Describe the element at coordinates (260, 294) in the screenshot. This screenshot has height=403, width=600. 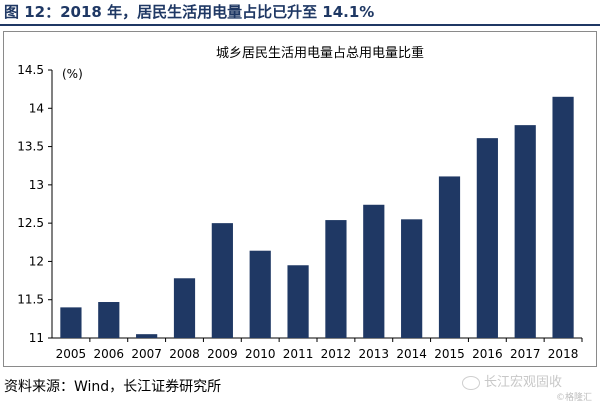
I see `bar-2010` at that location.